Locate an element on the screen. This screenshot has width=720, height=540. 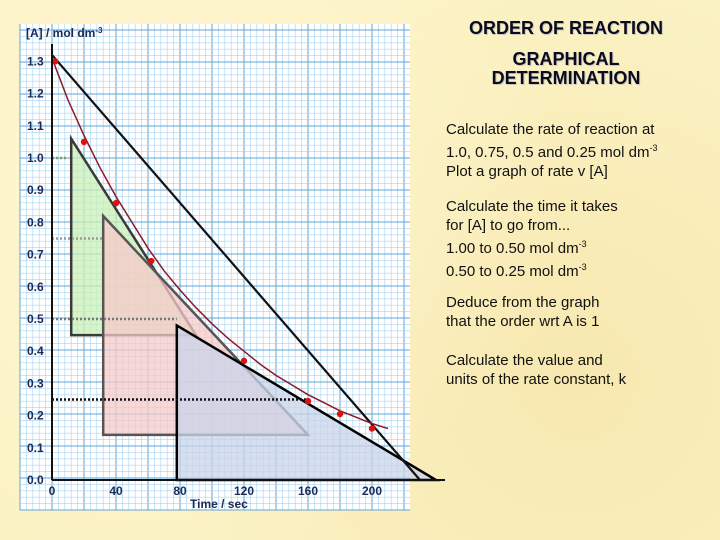
y-axis-label: [A] / mol dm-3 is located at coordinates (64, 33).